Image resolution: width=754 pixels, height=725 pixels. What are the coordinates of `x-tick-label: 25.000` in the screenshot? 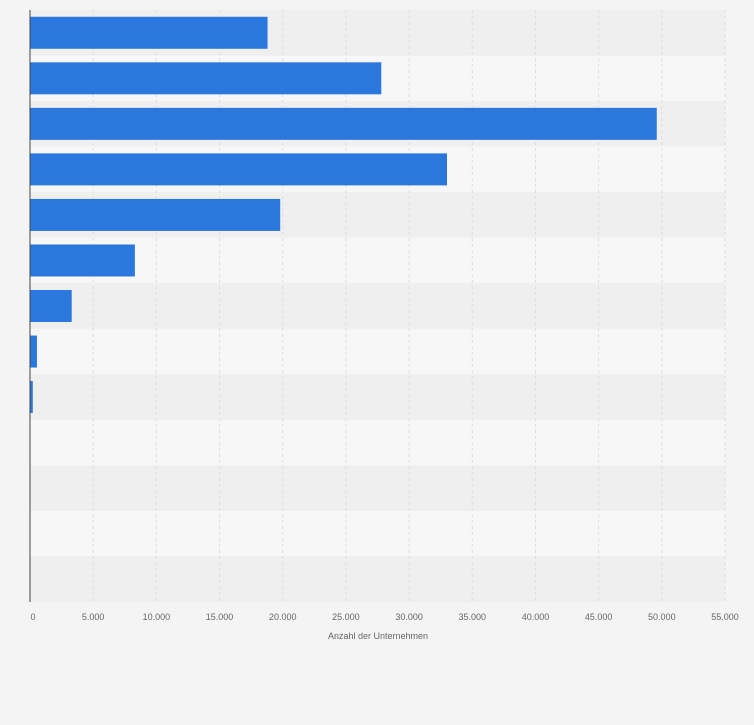 It's located at (346, 617).